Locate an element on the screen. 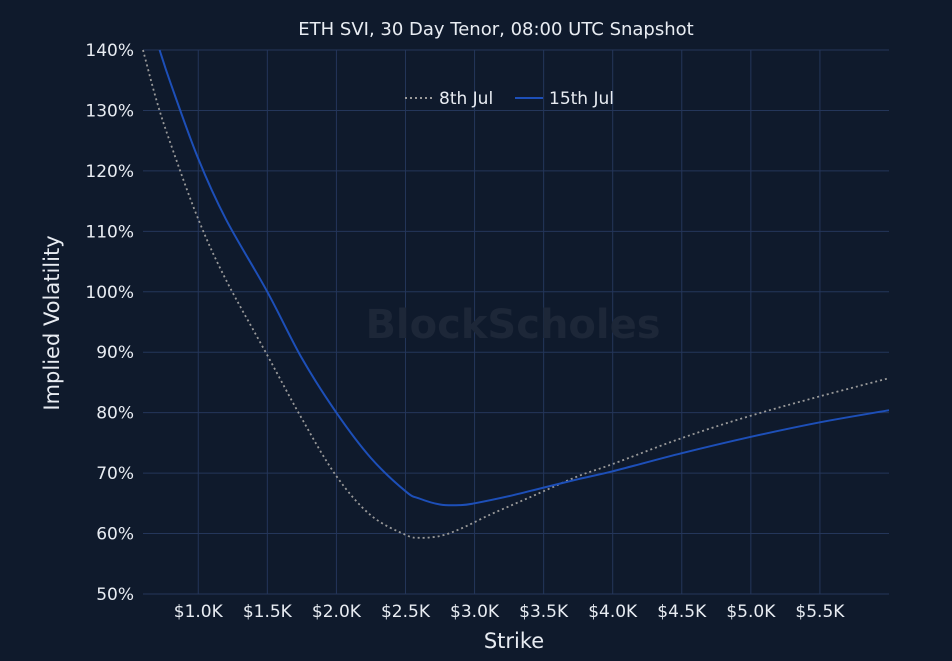 Image resolution: width=952 pixels, height=661 pixels. y-tick-label: 100% is located at coordinates (109, 293).